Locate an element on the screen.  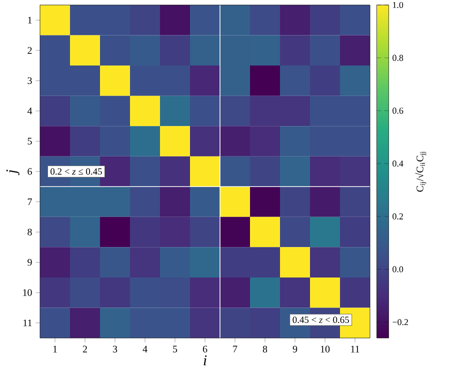
y-tick-label: 6 is located at coordinates (30, 171).